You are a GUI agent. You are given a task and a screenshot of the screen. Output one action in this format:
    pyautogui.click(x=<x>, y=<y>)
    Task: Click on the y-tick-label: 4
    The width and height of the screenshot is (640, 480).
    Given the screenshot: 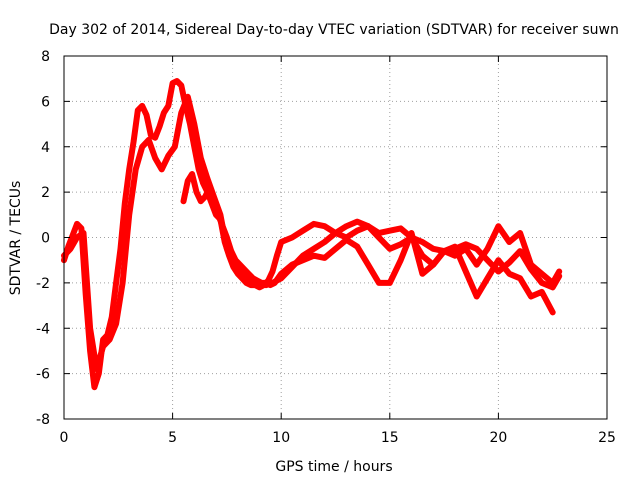 What is the action you would take?
    pyautogui.click(x=45, y=148)
    